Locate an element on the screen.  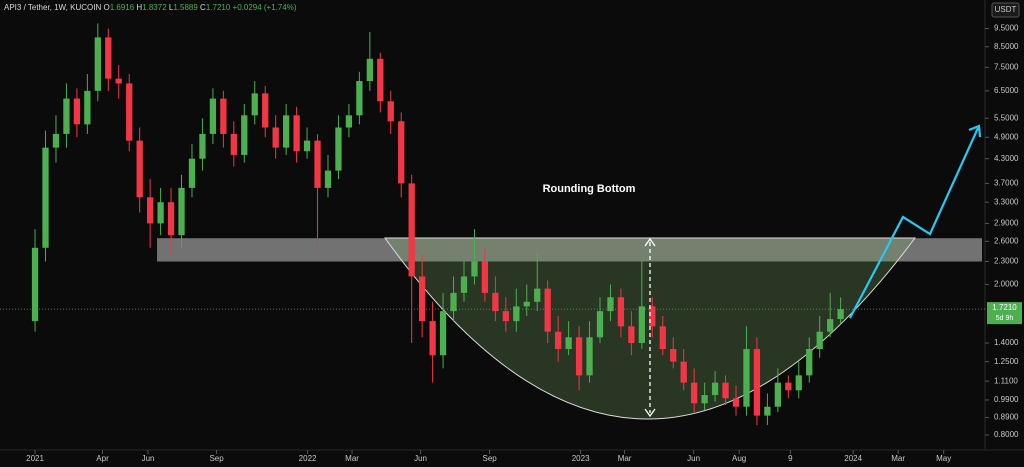
y-tick-label: 0.9900 is located at coordinates (1006, 399).